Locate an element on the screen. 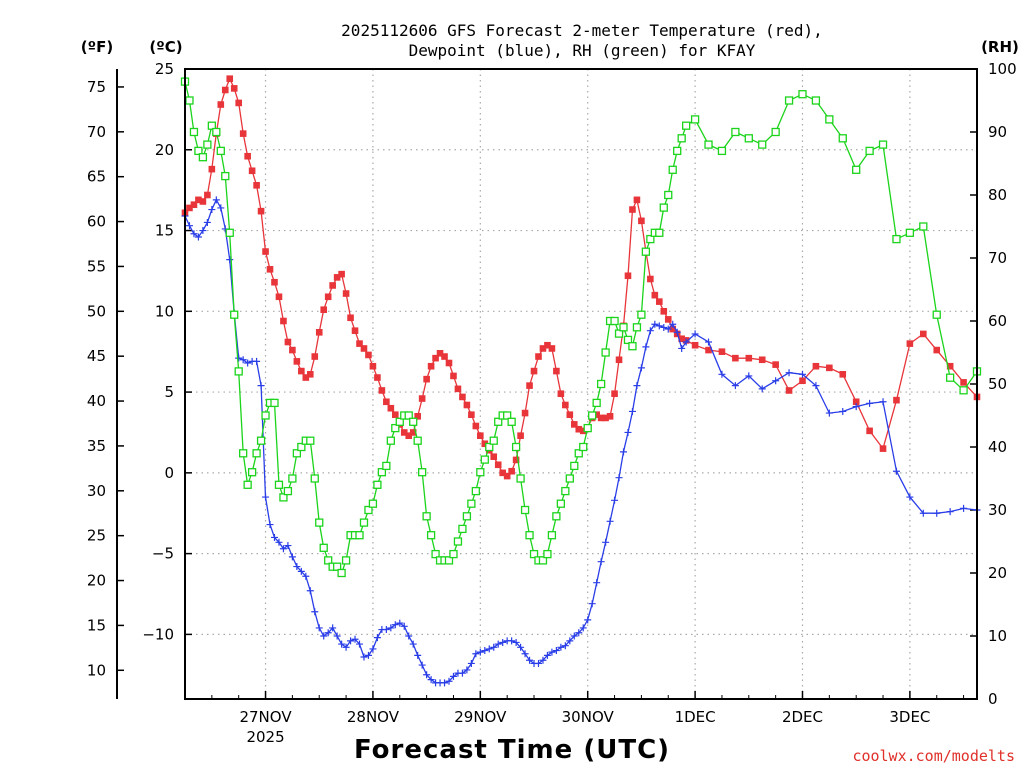 The height and width of the screenshot is (768, 1024). fahrenheit-tick-label: 70 is located at coordinates (96, 132).